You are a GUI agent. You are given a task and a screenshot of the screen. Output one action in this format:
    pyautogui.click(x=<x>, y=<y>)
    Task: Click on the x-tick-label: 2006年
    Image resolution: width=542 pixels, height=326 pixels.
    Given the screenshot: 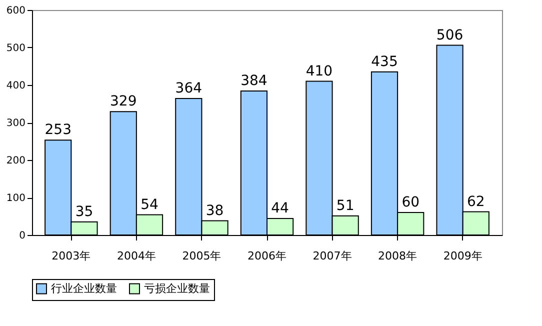 What is the action you would take?
    pyautogui.click(x=267, y=256)
    